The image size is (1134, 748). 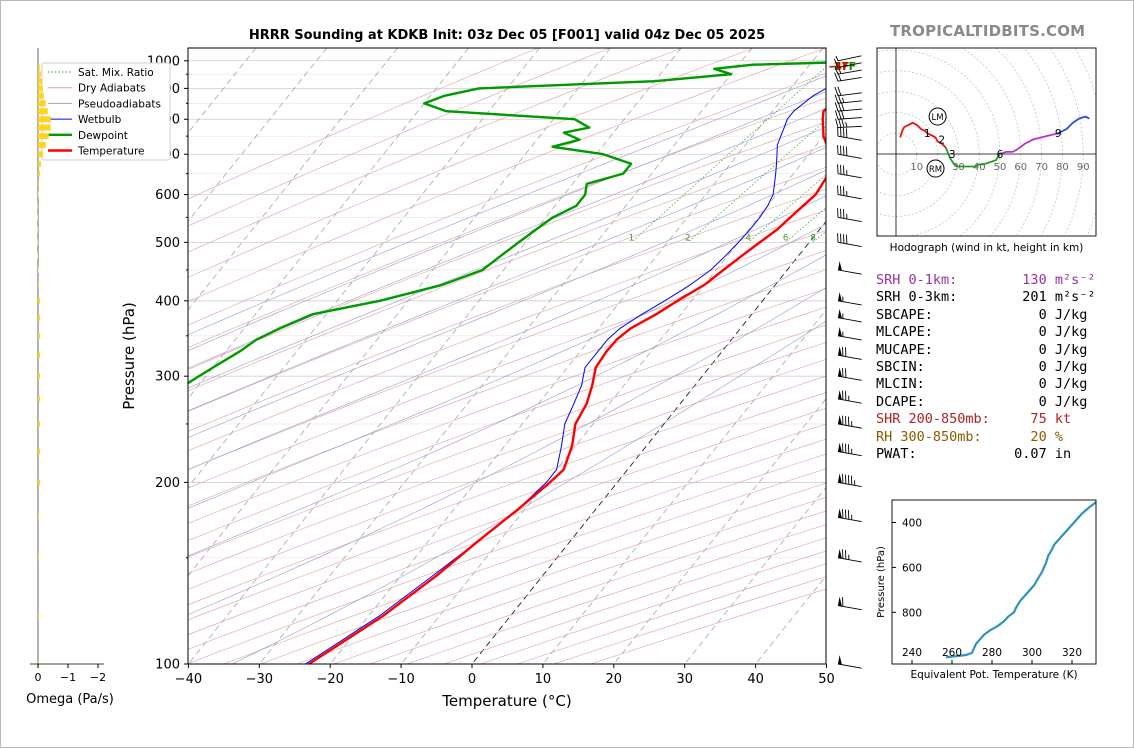 What do you see at coordinates (684, 486) in the screenshot?
I see `isotherm` at bounding box center [684, 486].